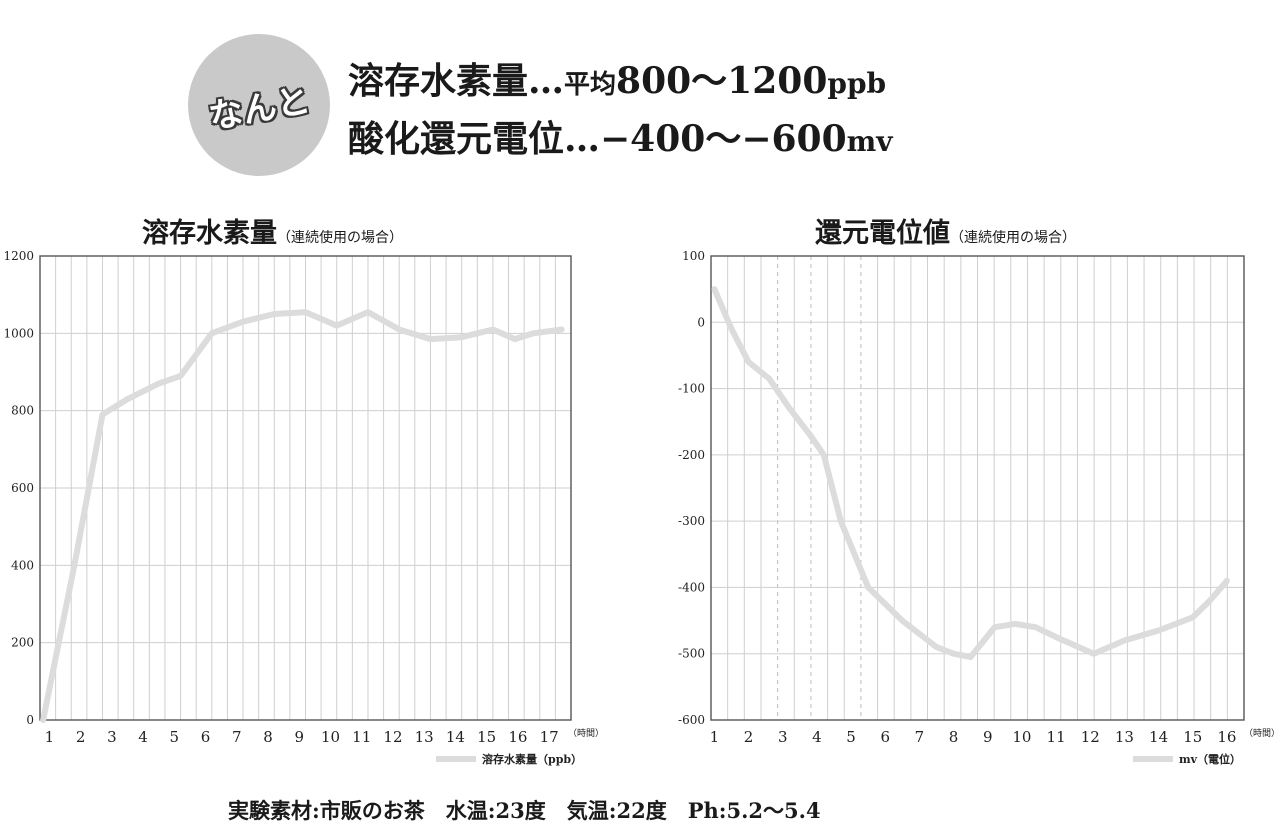 The image size is (1280, 837). I want to click on chart-2-xtick-2: 3, so click(783, 737).